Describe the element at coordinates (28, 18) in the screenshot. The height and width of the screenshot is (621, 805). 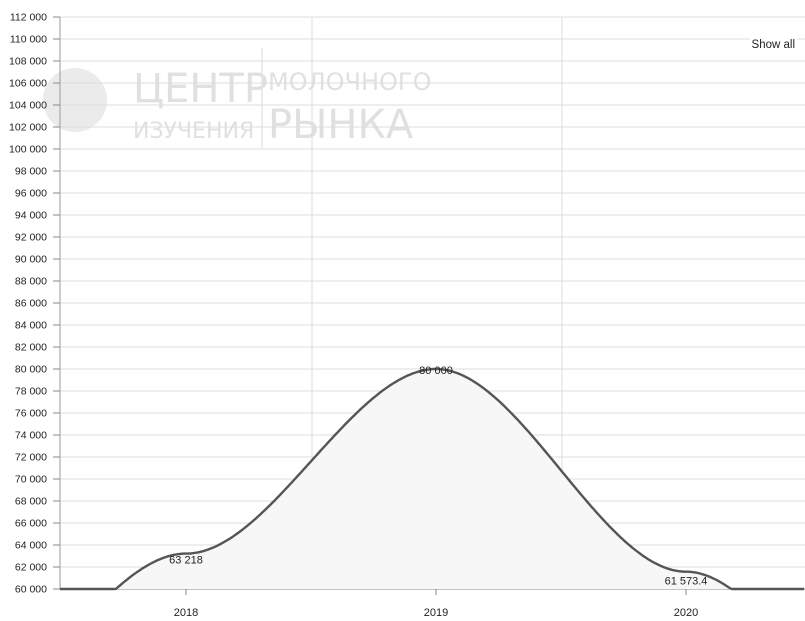
I see `y-tick-label: 112 000` at that location.